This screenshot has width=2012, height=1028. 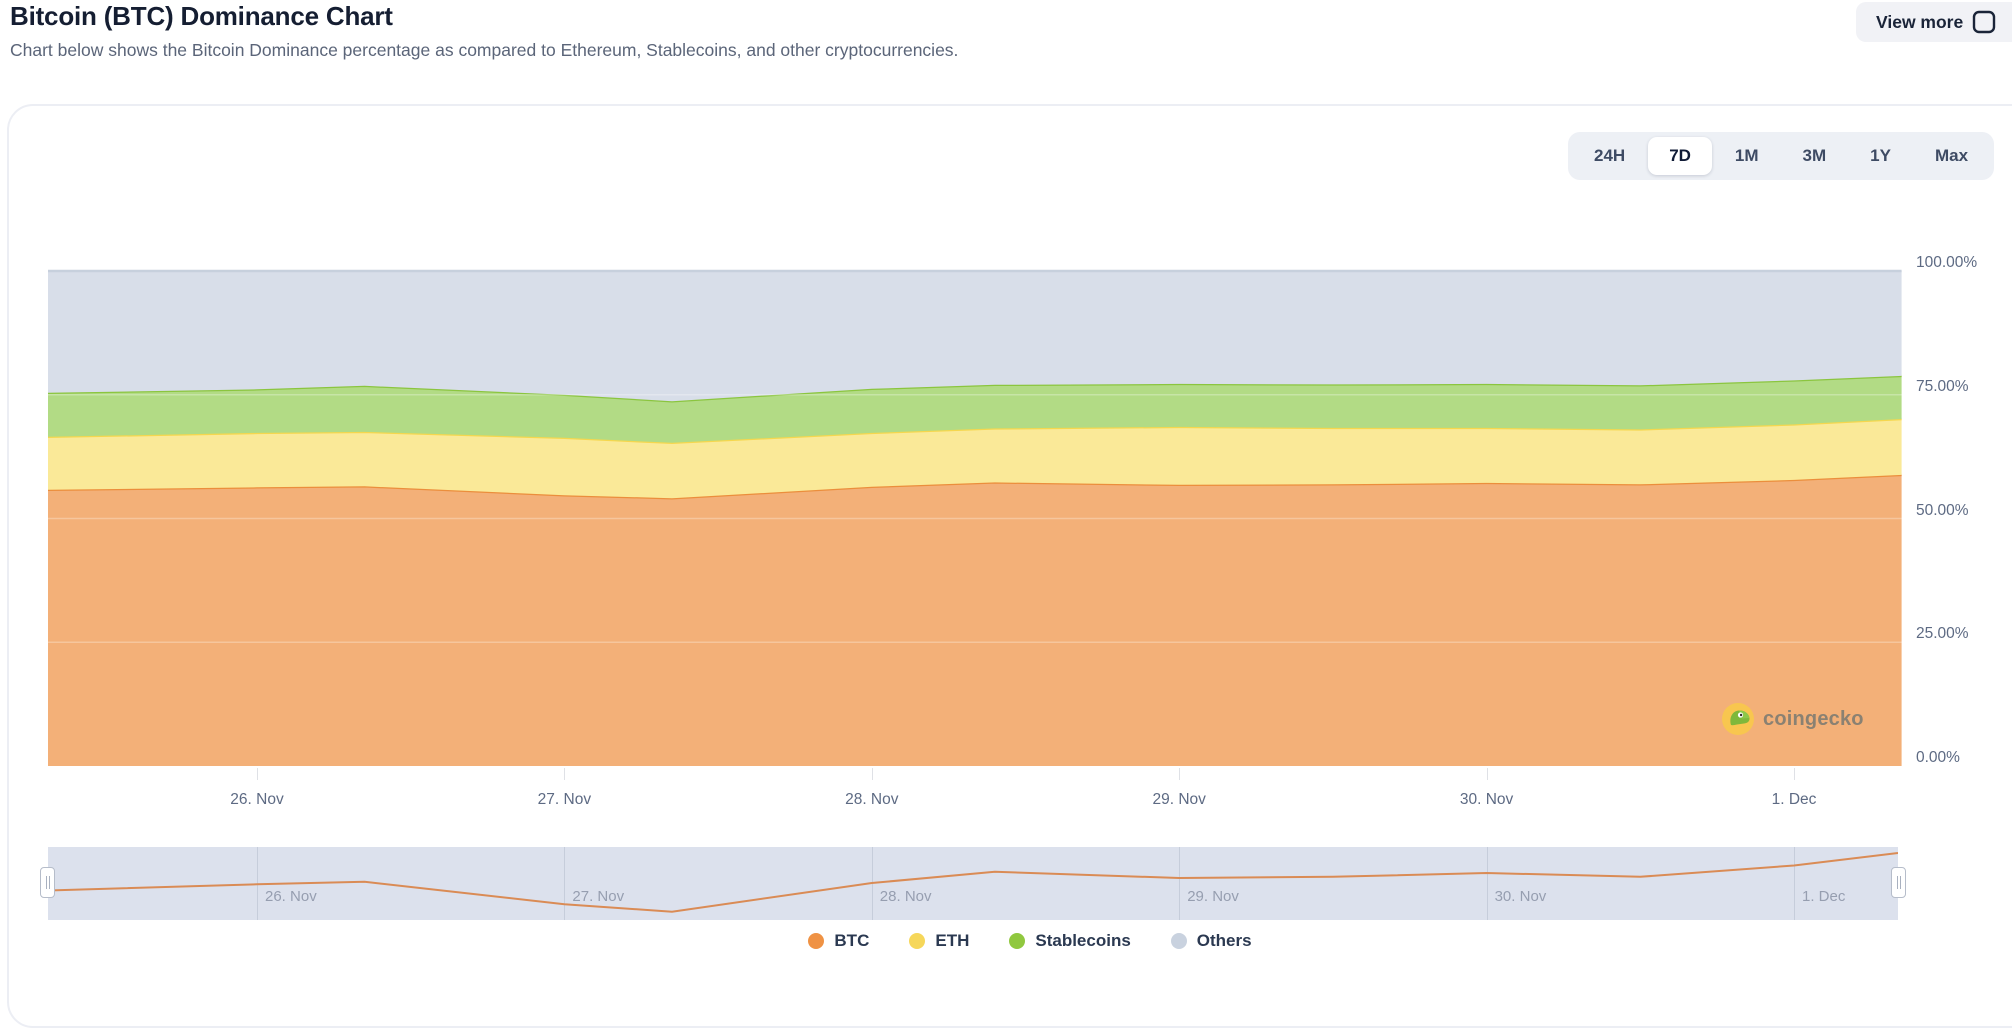 I want to click on x-axis-label: 27. Nov, so click(x=564, y=799).